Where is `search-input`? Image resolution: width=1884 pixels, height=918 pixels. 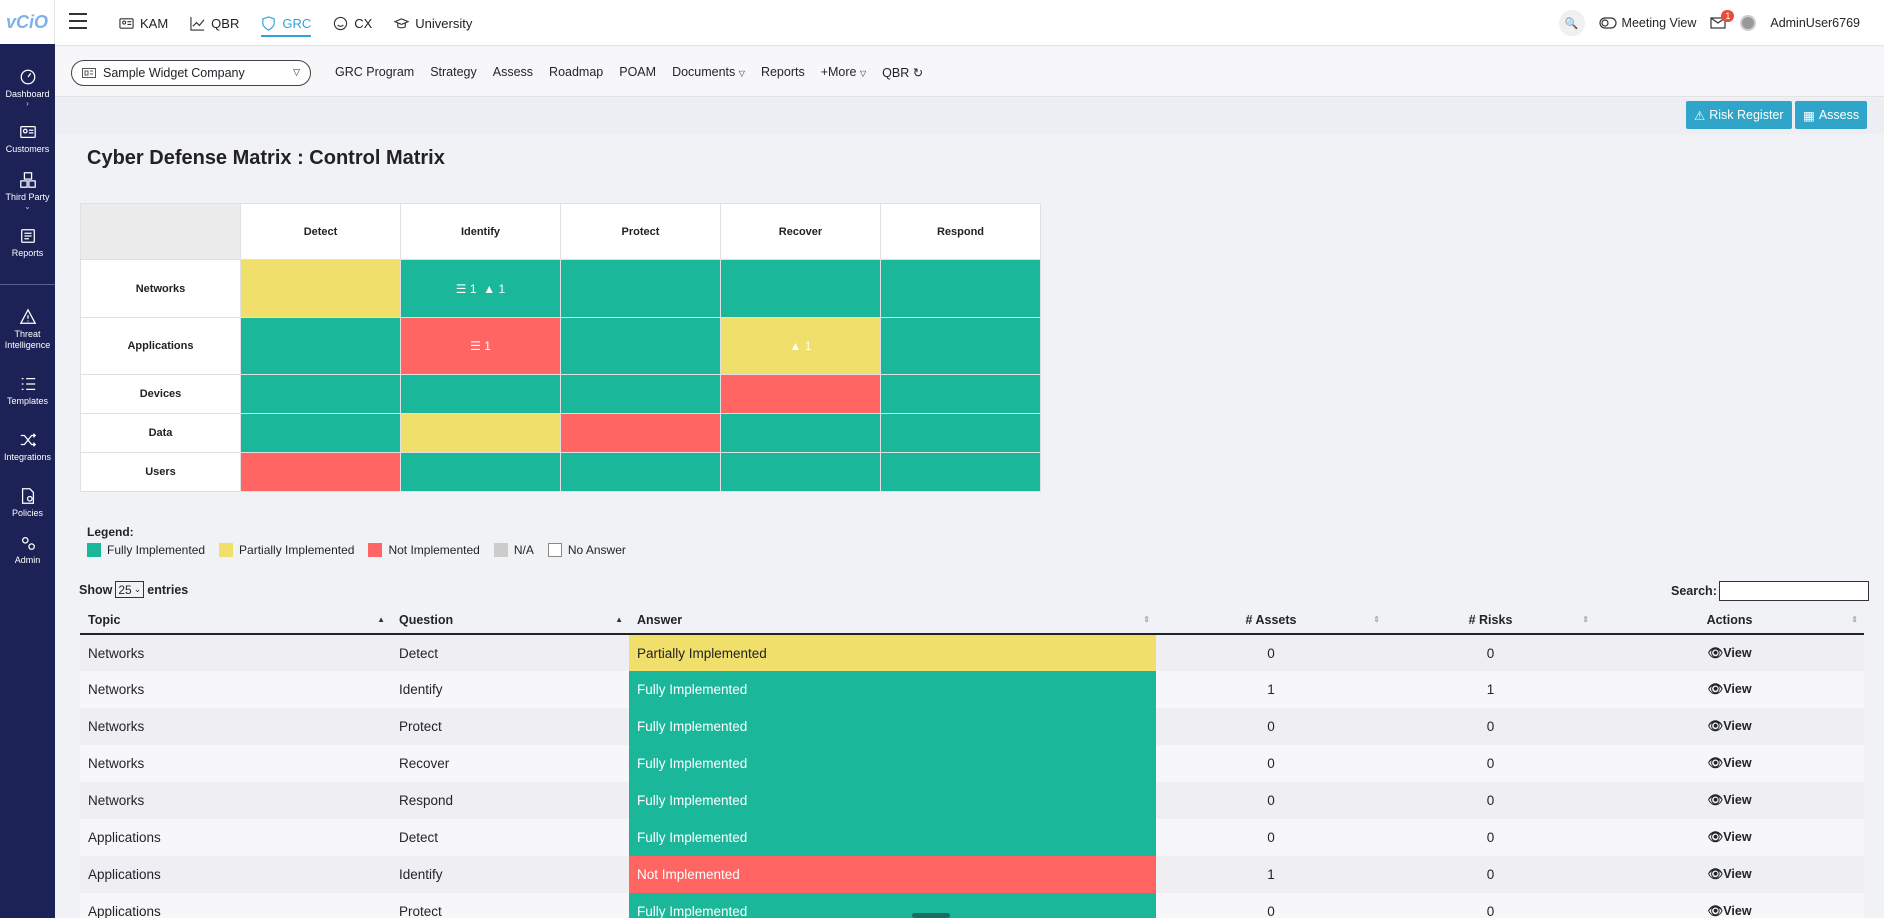 search-input is located at coordinates (1793, 591).